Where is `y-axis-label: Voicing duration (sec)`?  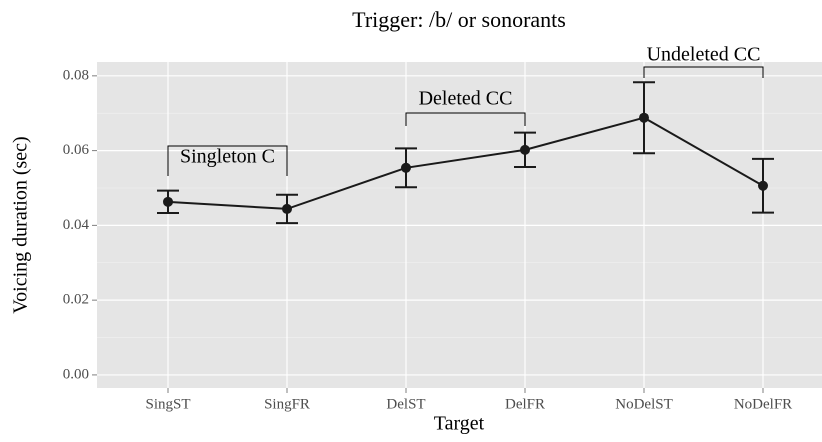
y-axis-label: Voicing duration (sec) is located at coordinates (21, 224).